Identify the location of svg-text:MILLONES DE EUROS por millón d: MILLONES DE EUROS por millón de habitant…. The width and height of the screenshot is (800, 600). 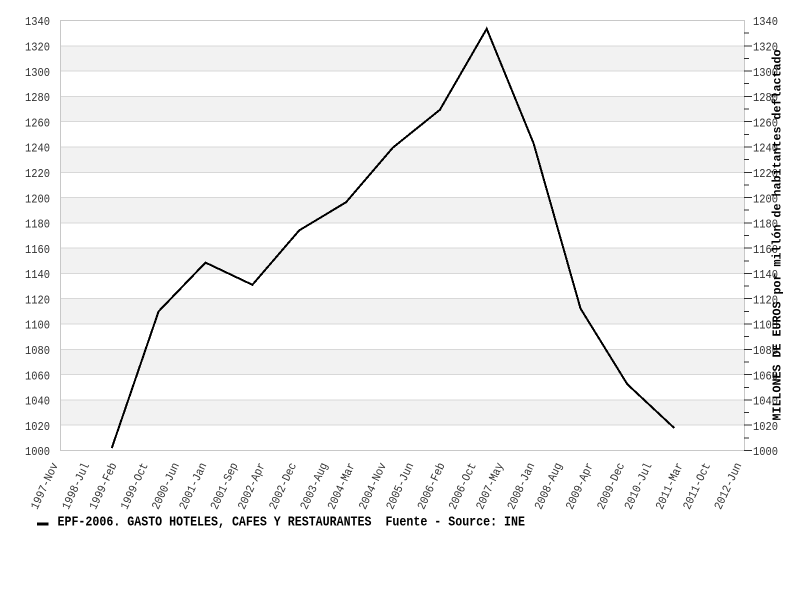
(778, 234).